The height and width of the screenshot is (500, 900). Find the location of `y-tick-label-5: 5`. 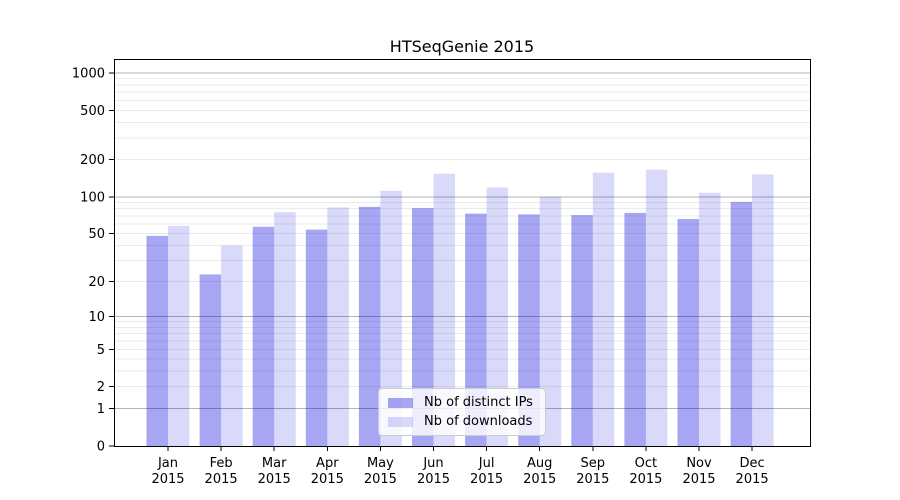

y-tick-label-5: 5 is located at coordinates (101, 350).